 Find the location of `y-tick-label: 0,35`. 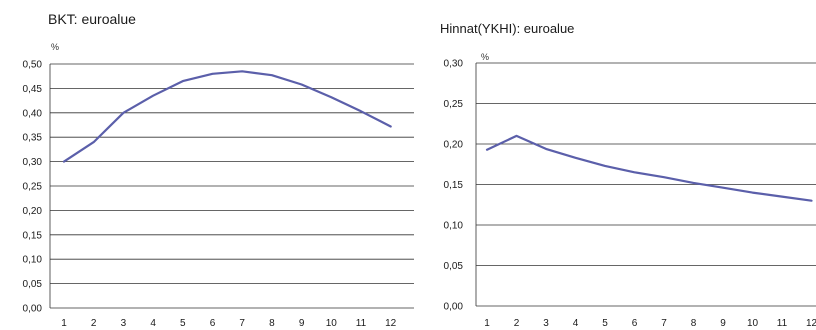

y-tick-label: 0,35 is located at coordinates (33, 138).